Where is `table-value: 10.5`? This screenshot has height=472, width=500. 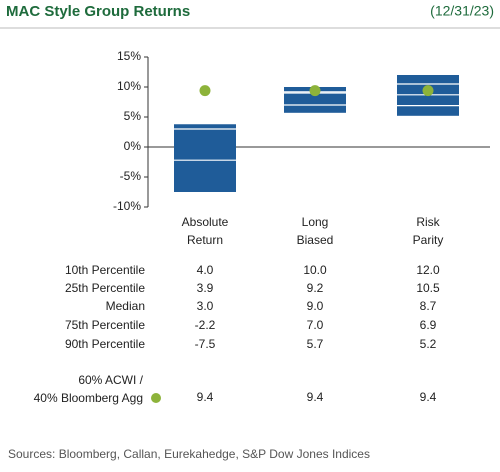 table-value: 10.5 is located at coordinates (428, 288).